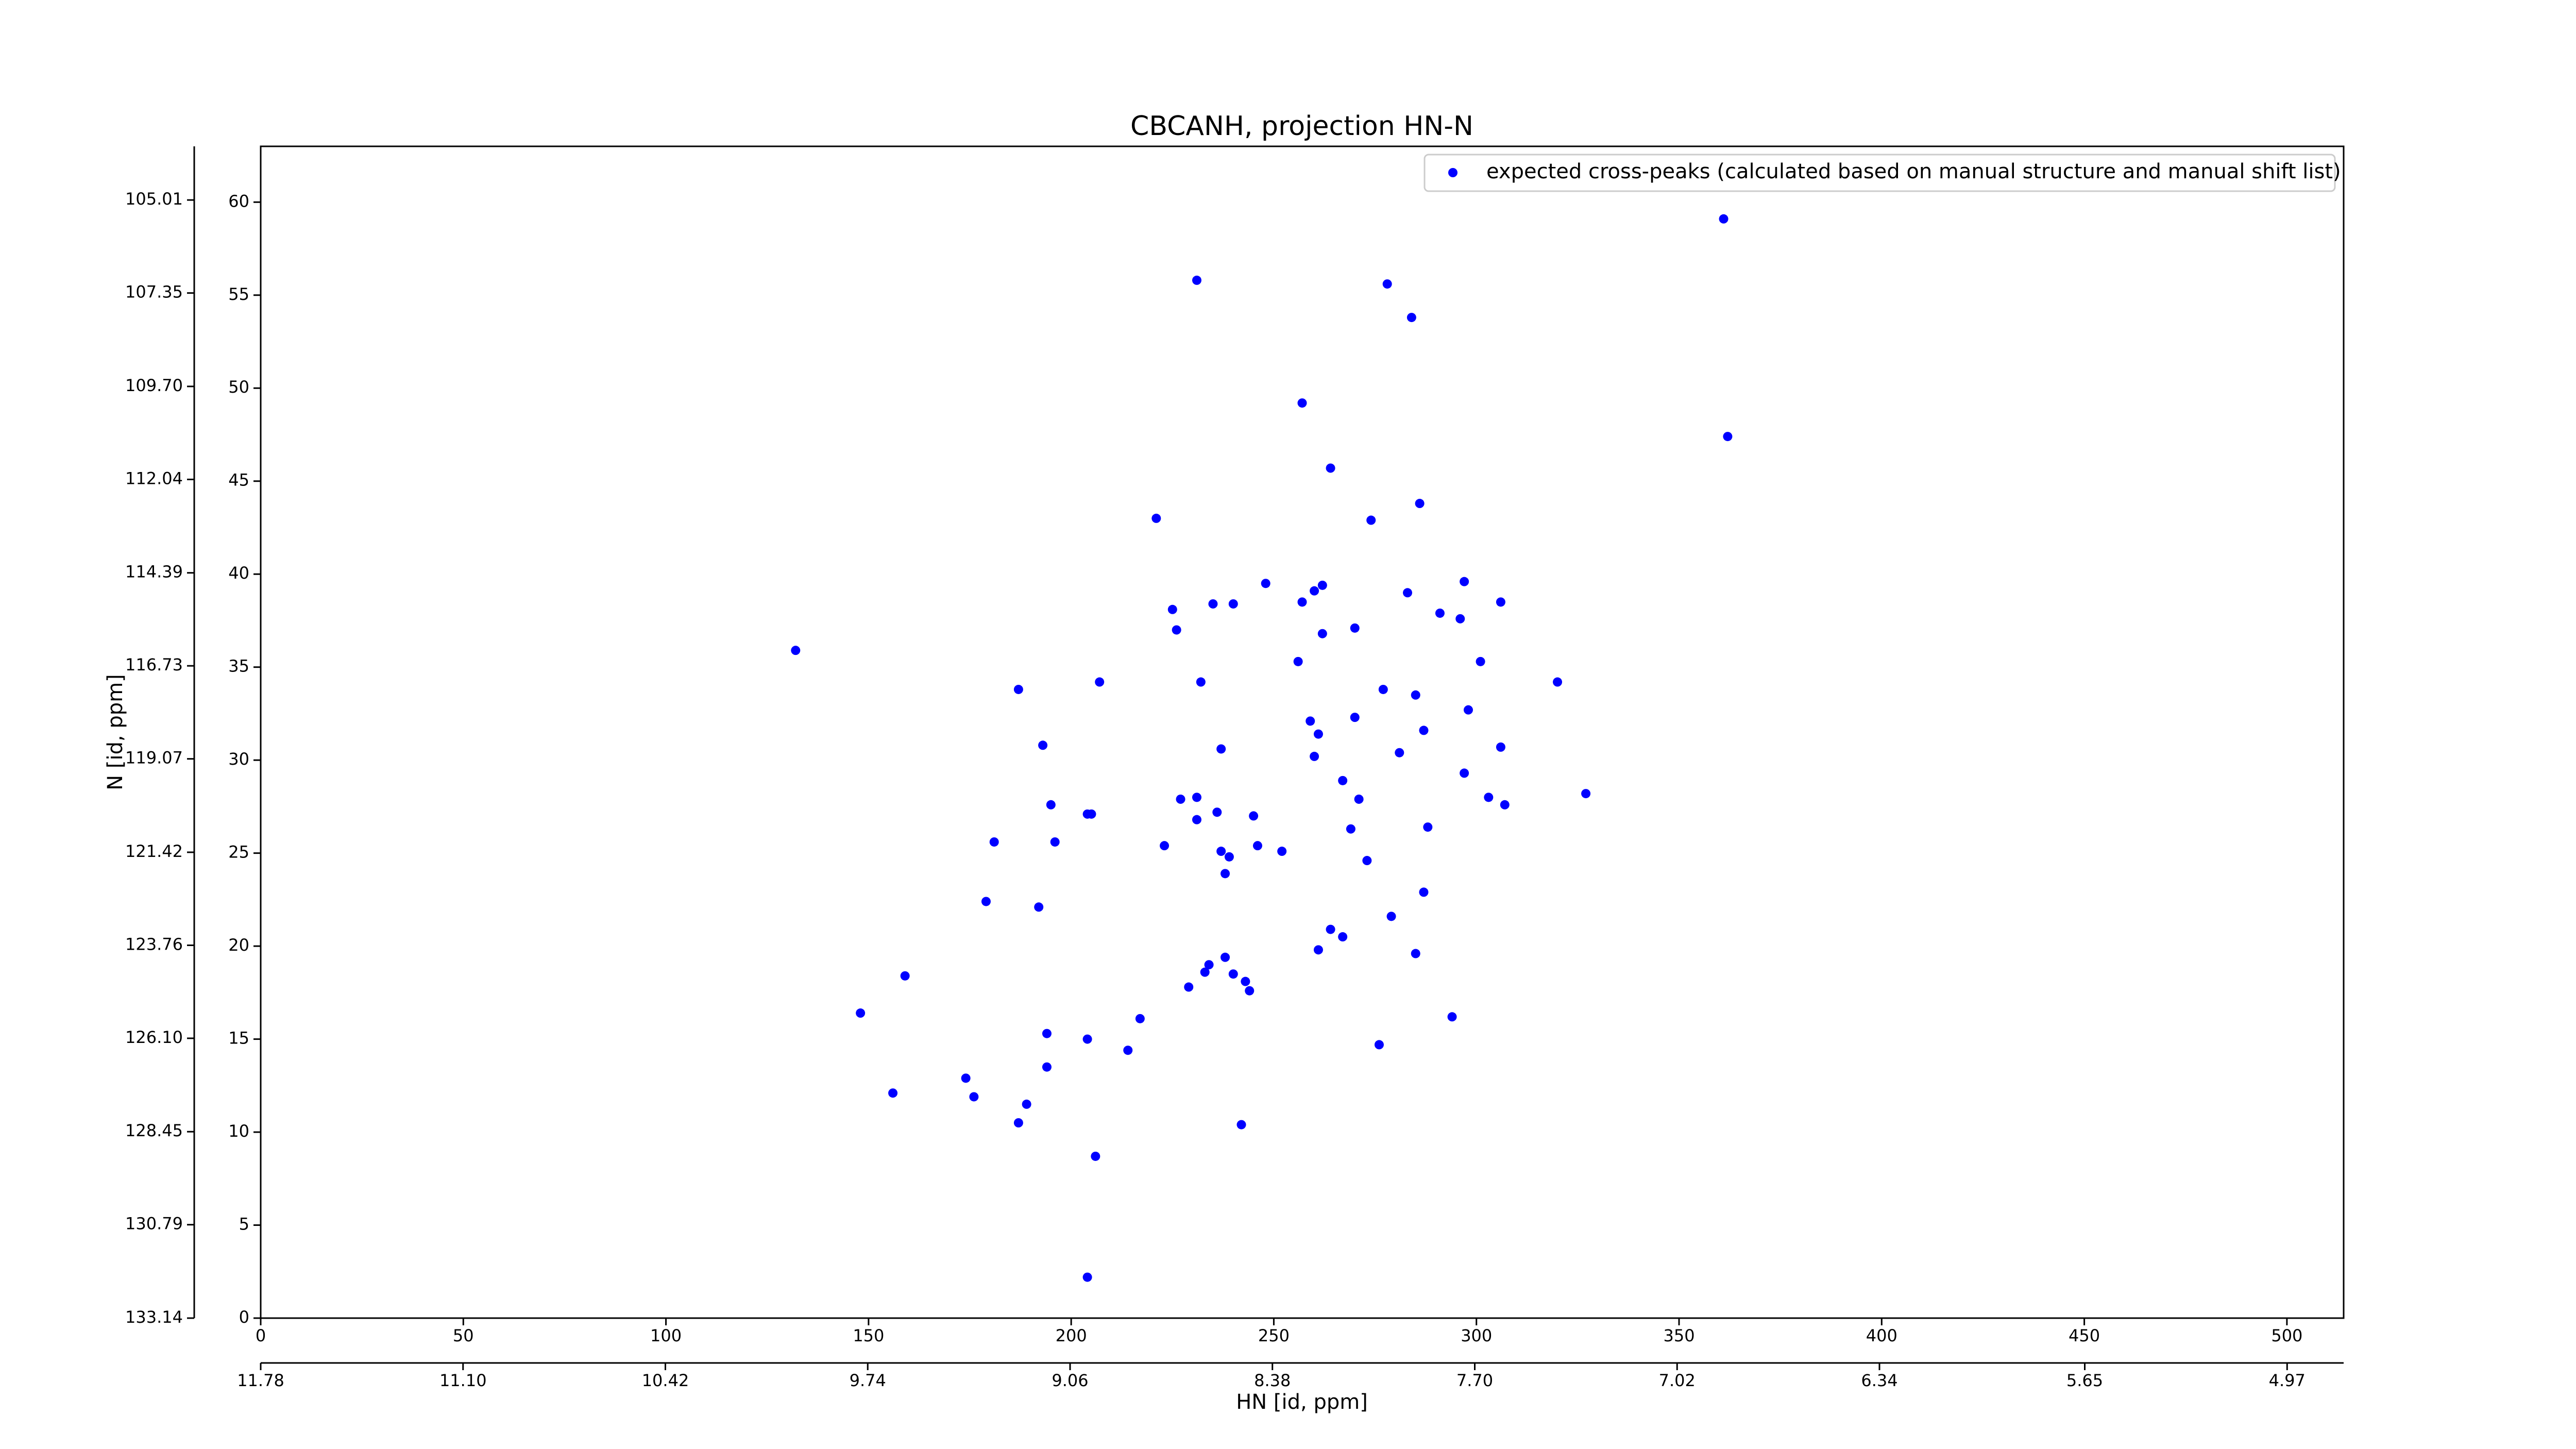 This screenshot has width=2576, height=1449. Describe the element at coordinates (154, 572) in the screenshot. I see `y2-tick-label: 114.39` at that location.